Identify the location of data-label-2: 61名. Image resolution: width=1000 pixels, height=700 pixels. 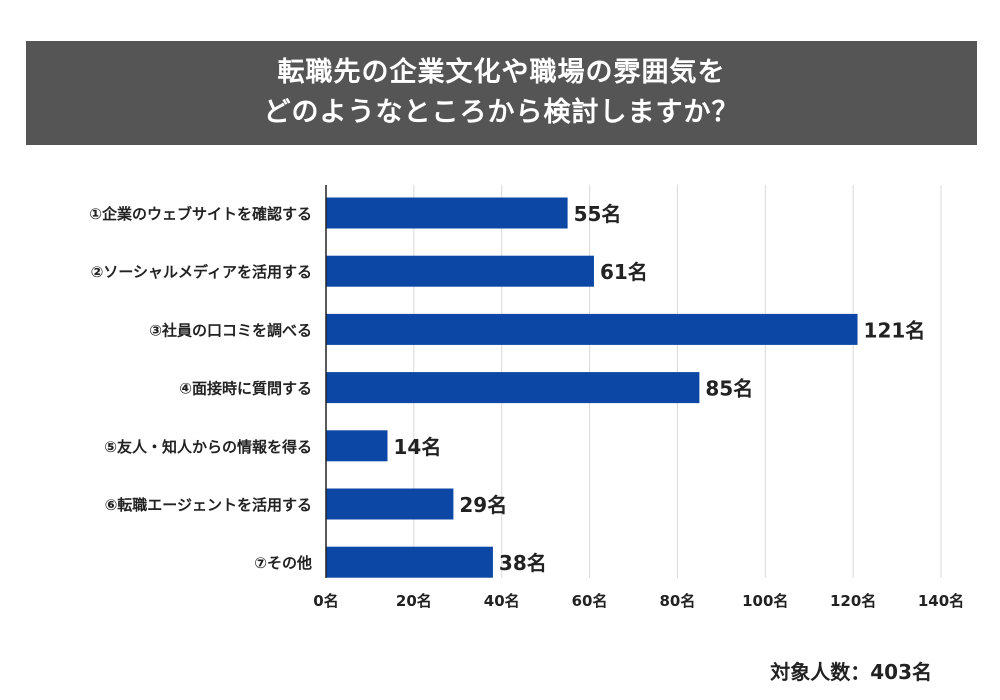
(624, 272).